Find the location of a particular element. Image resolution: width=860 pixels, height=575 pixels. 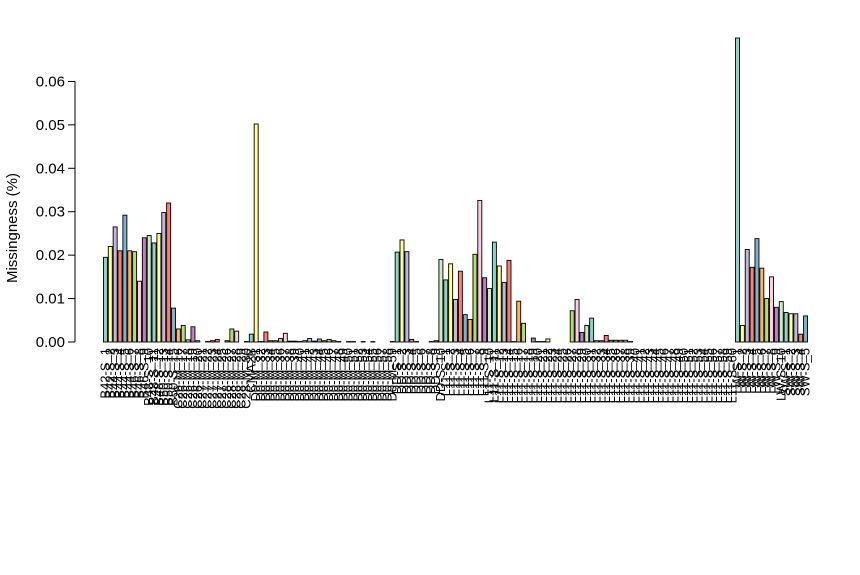

x-tick-label: L11-S_24 is located at coordinates (557, 375).